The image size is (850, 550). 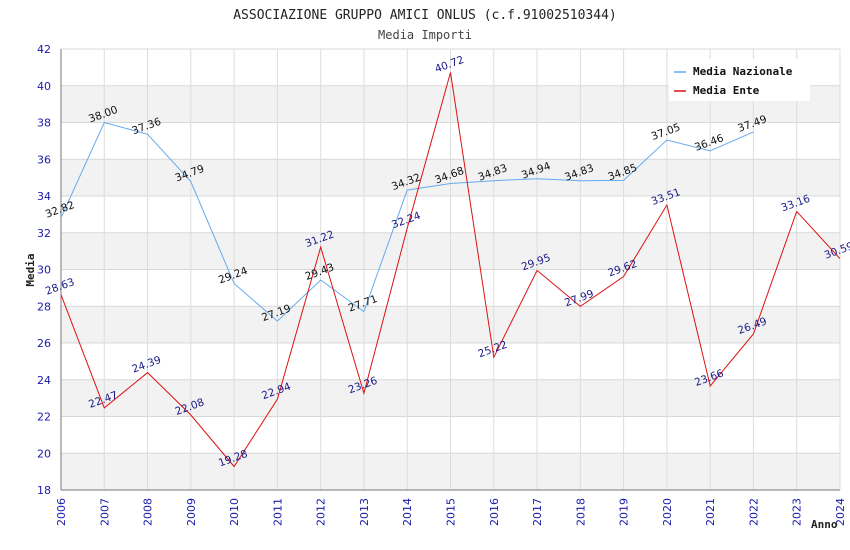 What do you see at coordinates (146, 365) in the screenshot?
I see `data-label-media-ente-2008: 24.39` at bounding box center [146, 365].